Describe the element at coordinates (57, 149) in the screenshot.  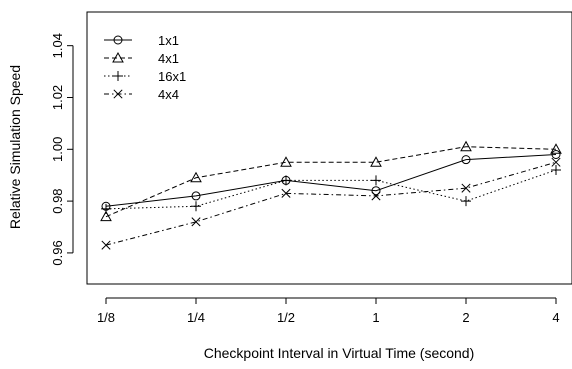
I see `y-tick-label: 1.00` at that location.